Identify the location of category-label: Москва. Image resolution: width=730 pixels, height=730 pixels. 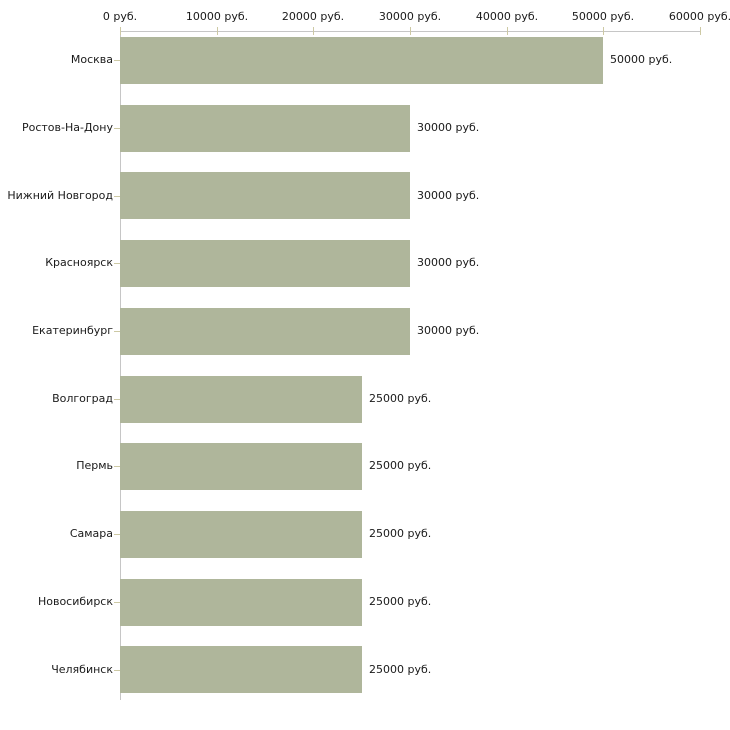
(91, 59).